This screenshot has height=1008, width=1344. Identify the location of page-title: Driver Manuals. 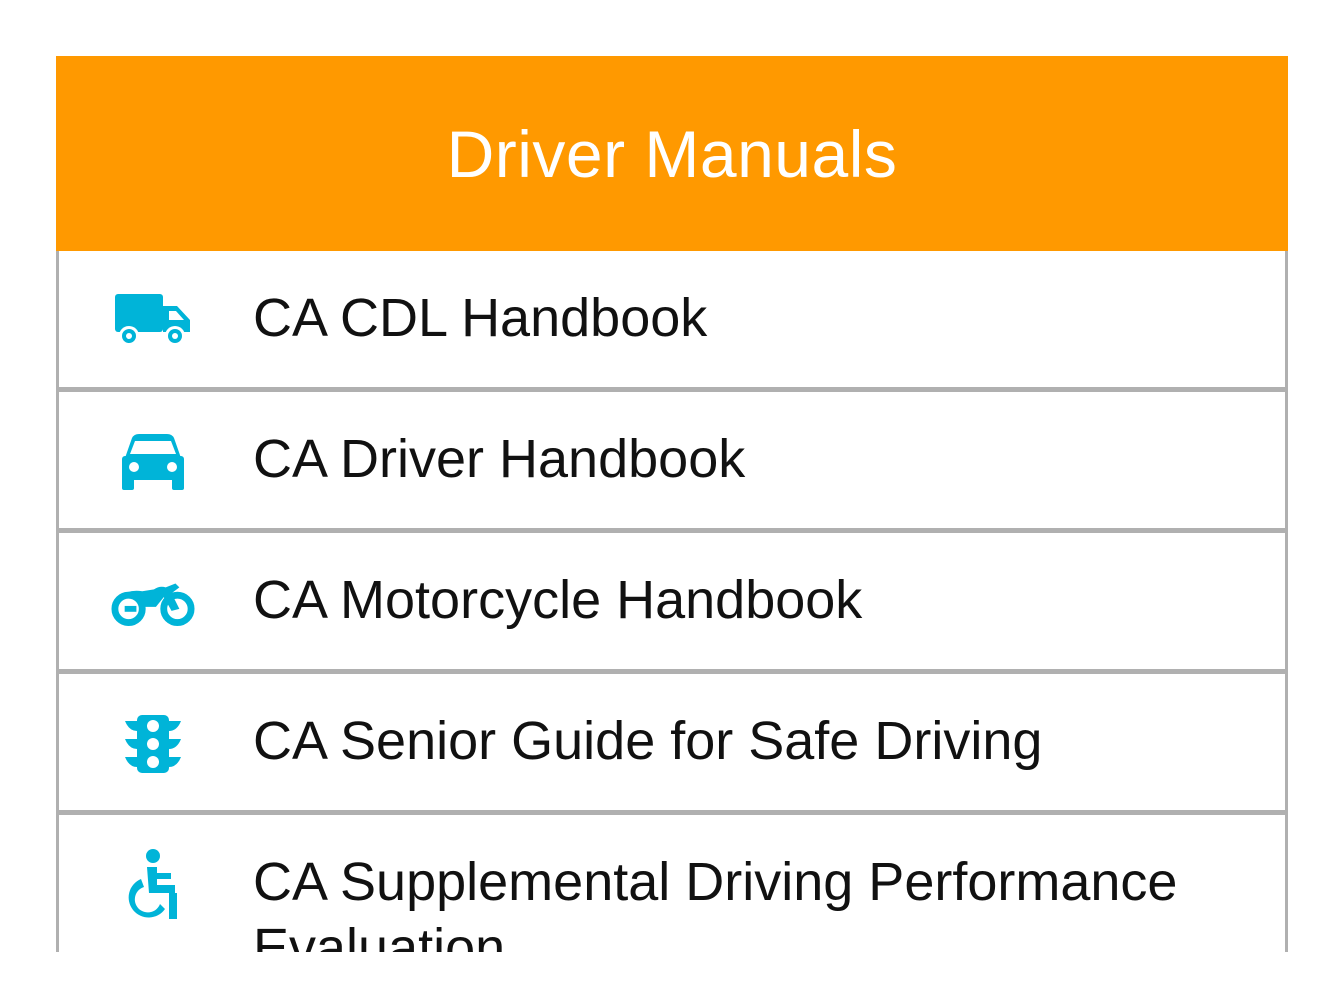
(672, 153).